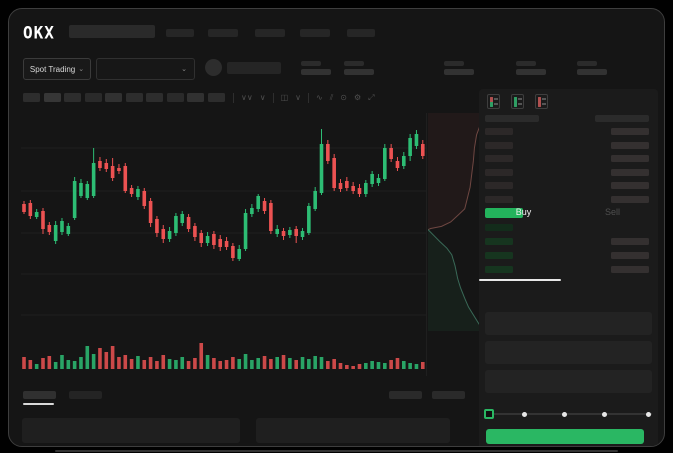 This screenshot has height=453, width=673. What do you see at coordinates (568, 381) in the screenshot?
I see `total-input-skeleton` at bounding box center [568, 381].